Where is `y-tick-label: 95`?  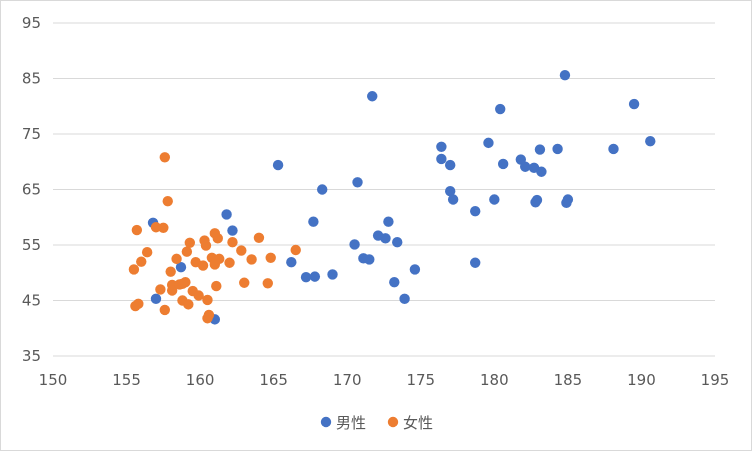 y-tick-label: 95 is located at coordinates (31, 23).